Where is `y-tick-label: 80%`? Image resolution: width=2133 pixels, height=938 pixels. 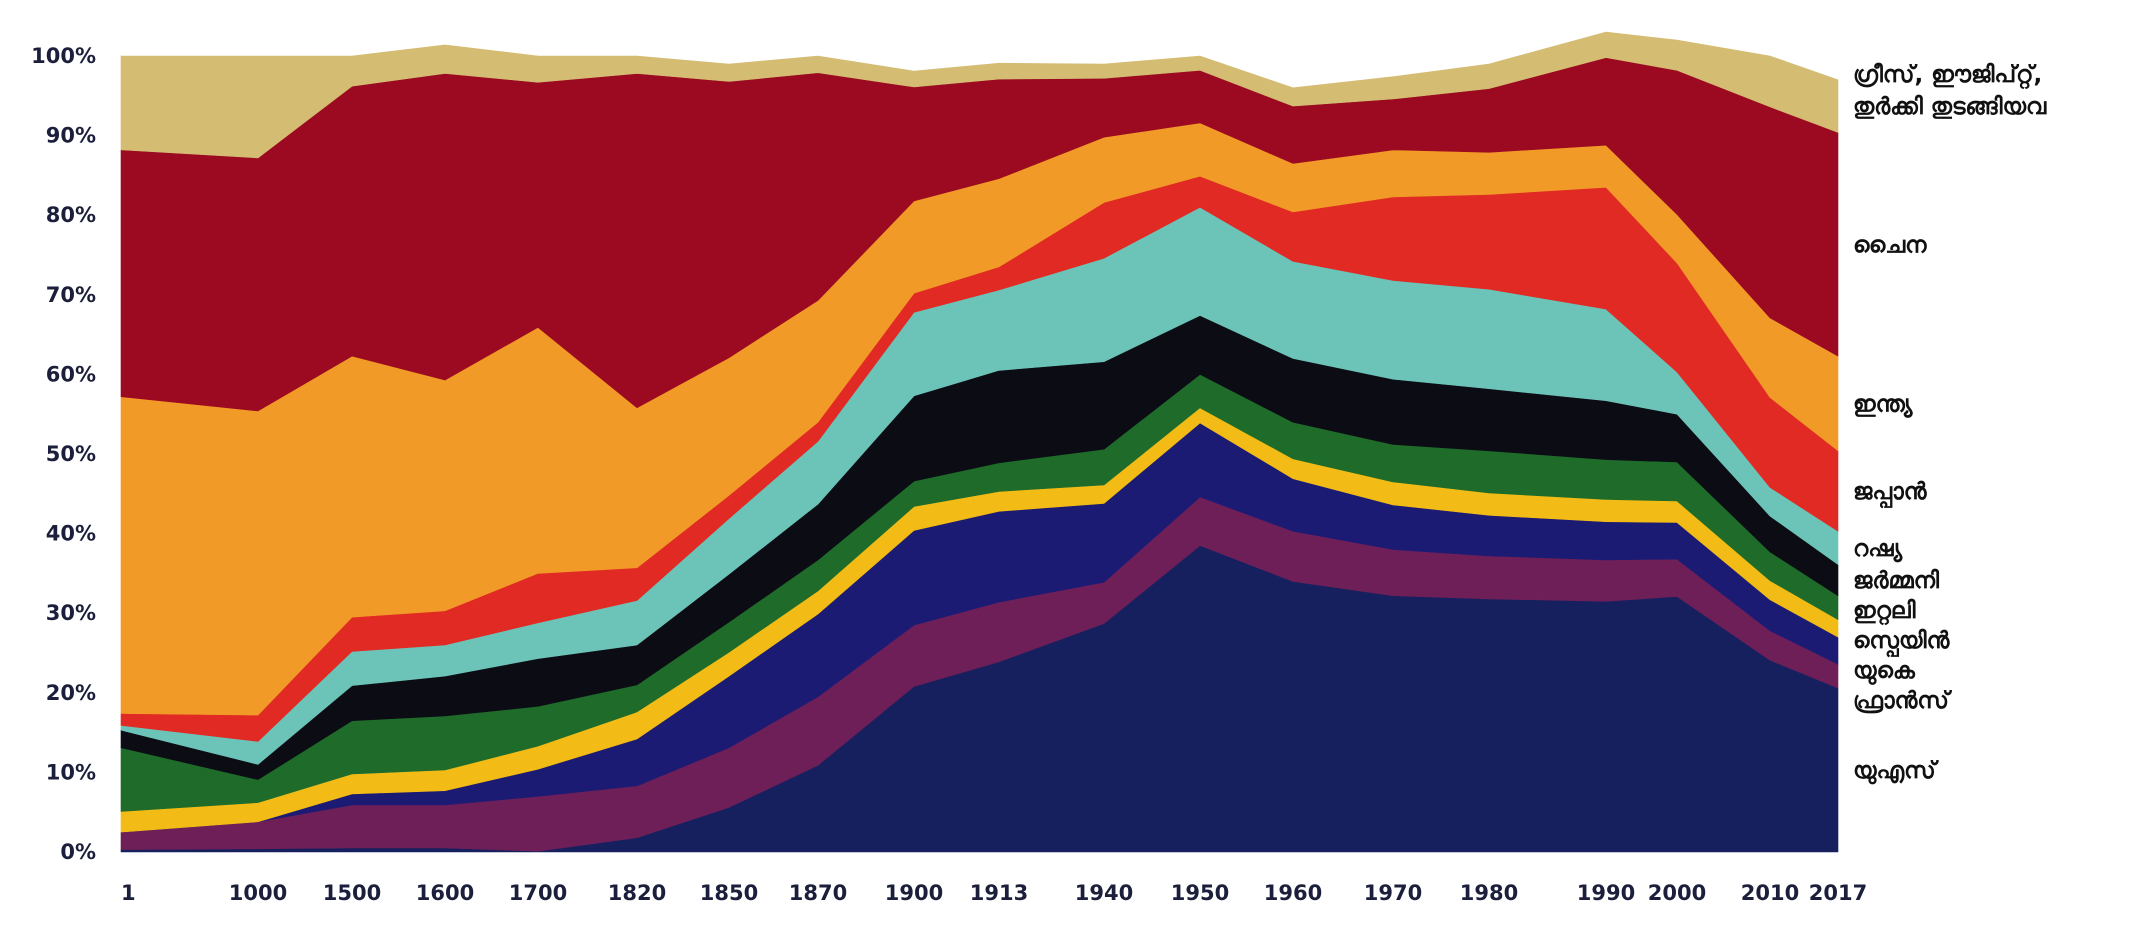 y-tick-label: 80% is located at coordinates (71, 215).